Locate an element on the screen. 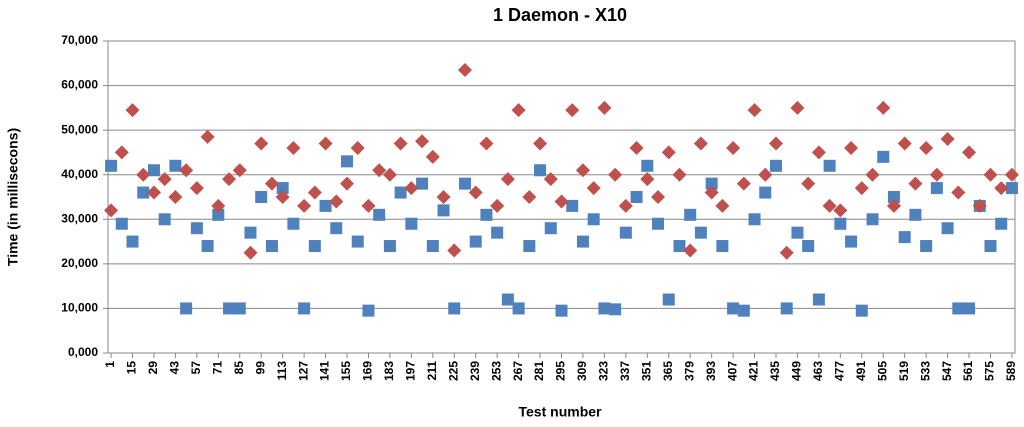  x-tick-label: 589 is located at coordinates (1011, 371).